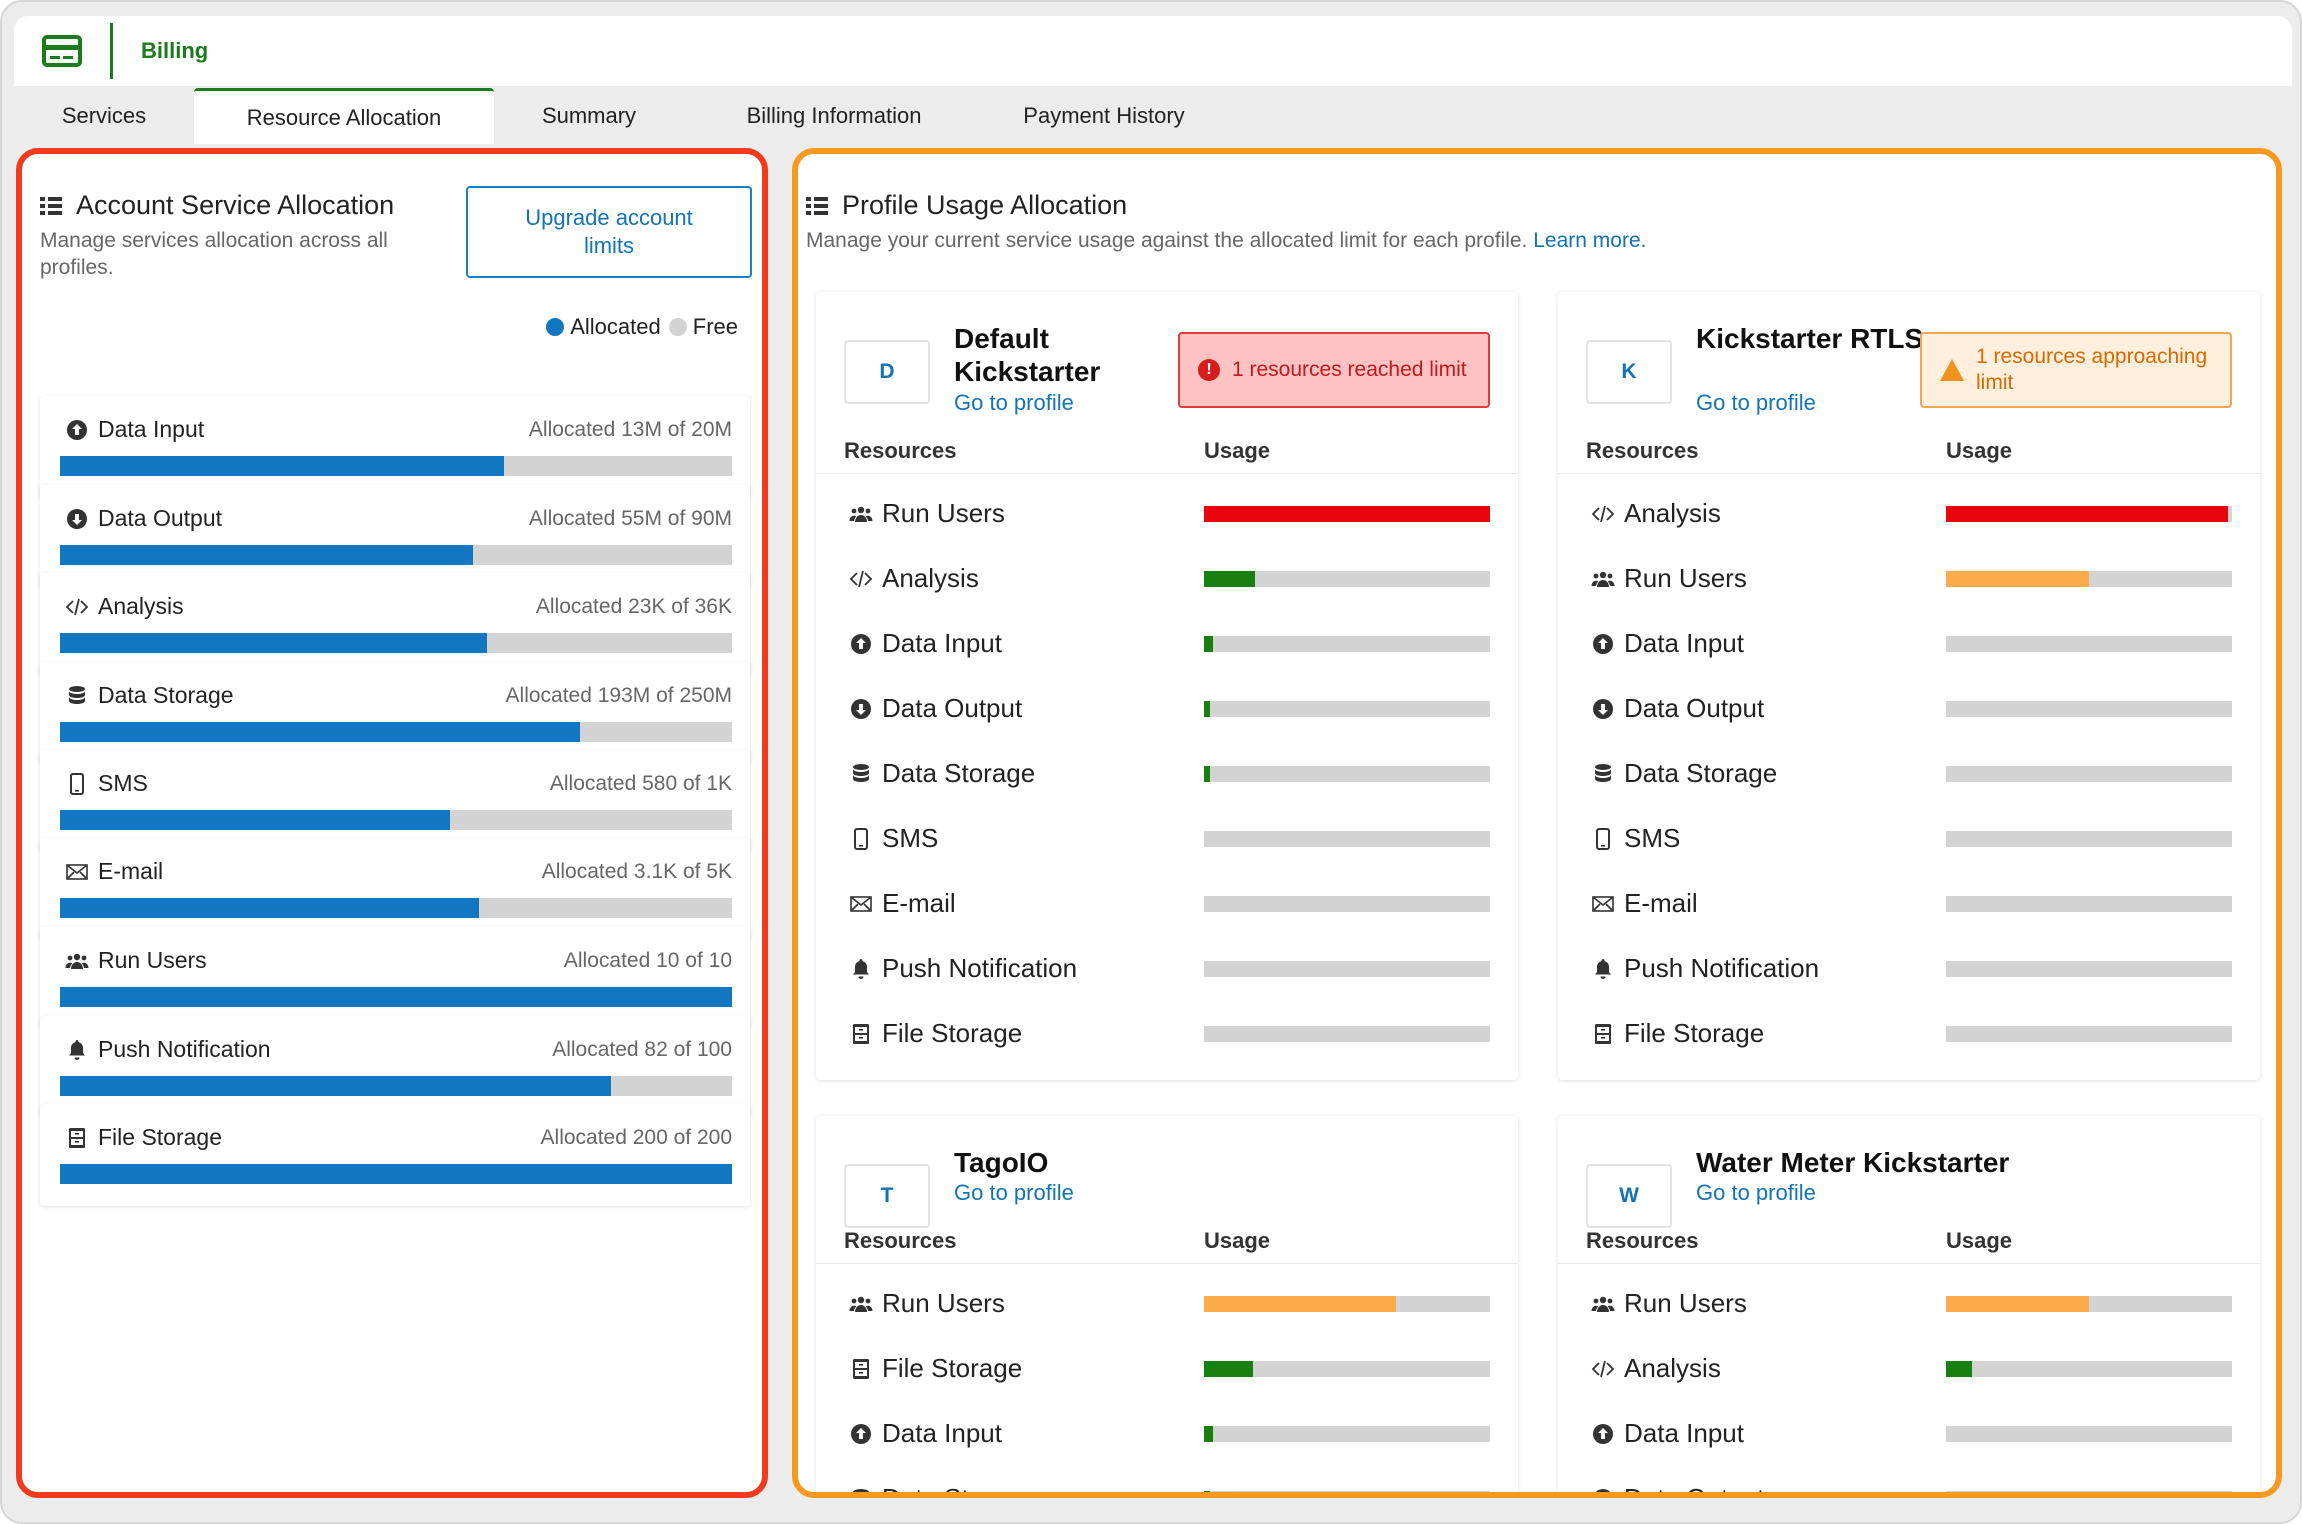  Describe the element at coordinates (134, 429) in the screenshot. I see `service-name: Data Input` at that location.